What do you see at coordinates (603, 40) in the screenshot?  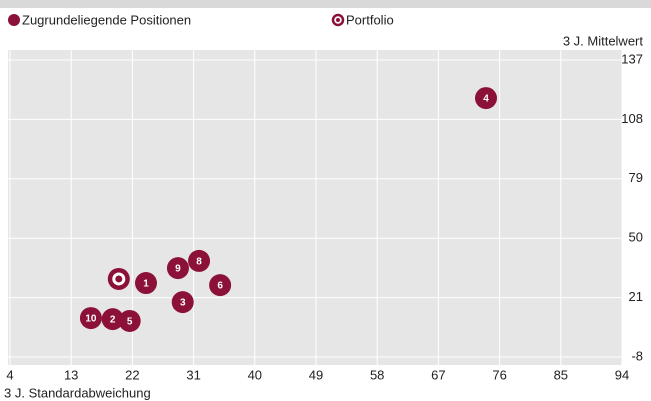 I see `y-axis-label: 3 J. Mittelwert` at bounding box center [603, 40].